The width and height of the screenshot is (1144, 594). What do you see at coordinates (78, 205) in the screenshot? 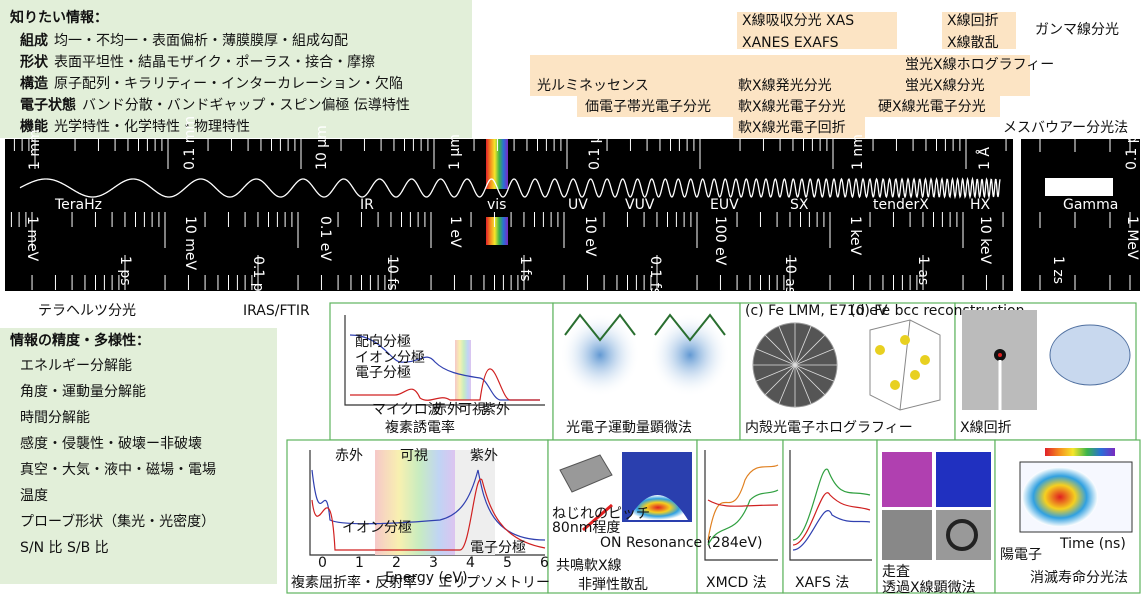
I see `region-label: TeraHz` at bounding box center [78, 205].